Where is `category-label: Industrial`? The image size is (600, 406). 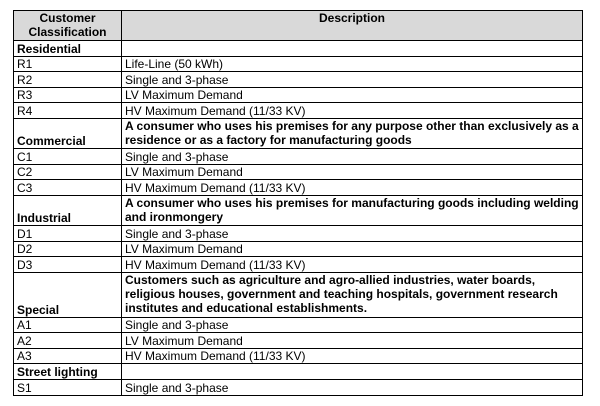
category-label: Industrial is located at coordinates (67, 210).